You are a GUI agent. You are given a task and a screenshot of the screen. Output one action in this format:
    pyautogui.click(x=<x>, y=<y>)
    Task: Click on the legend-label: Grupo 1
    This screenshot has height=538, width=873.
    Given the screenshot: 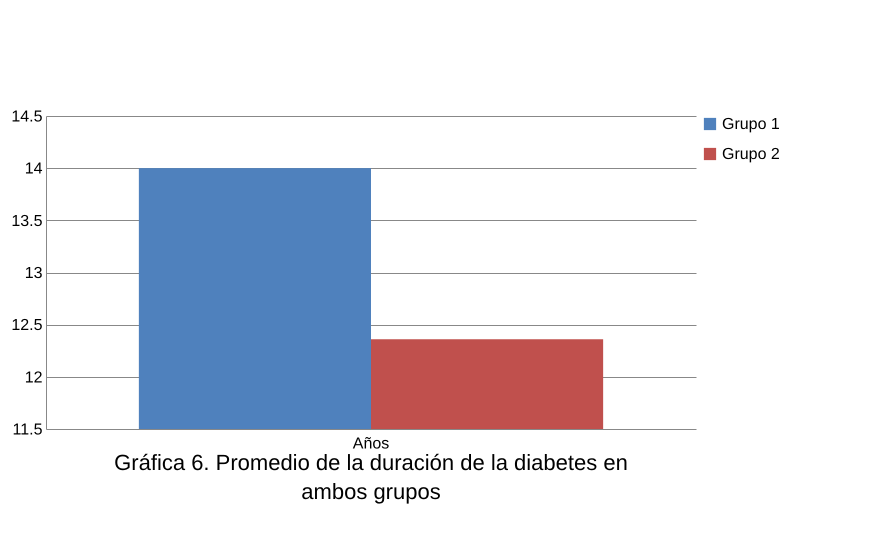 What is the action you would take?
    pyautogui.click(x=751, y=124)
    